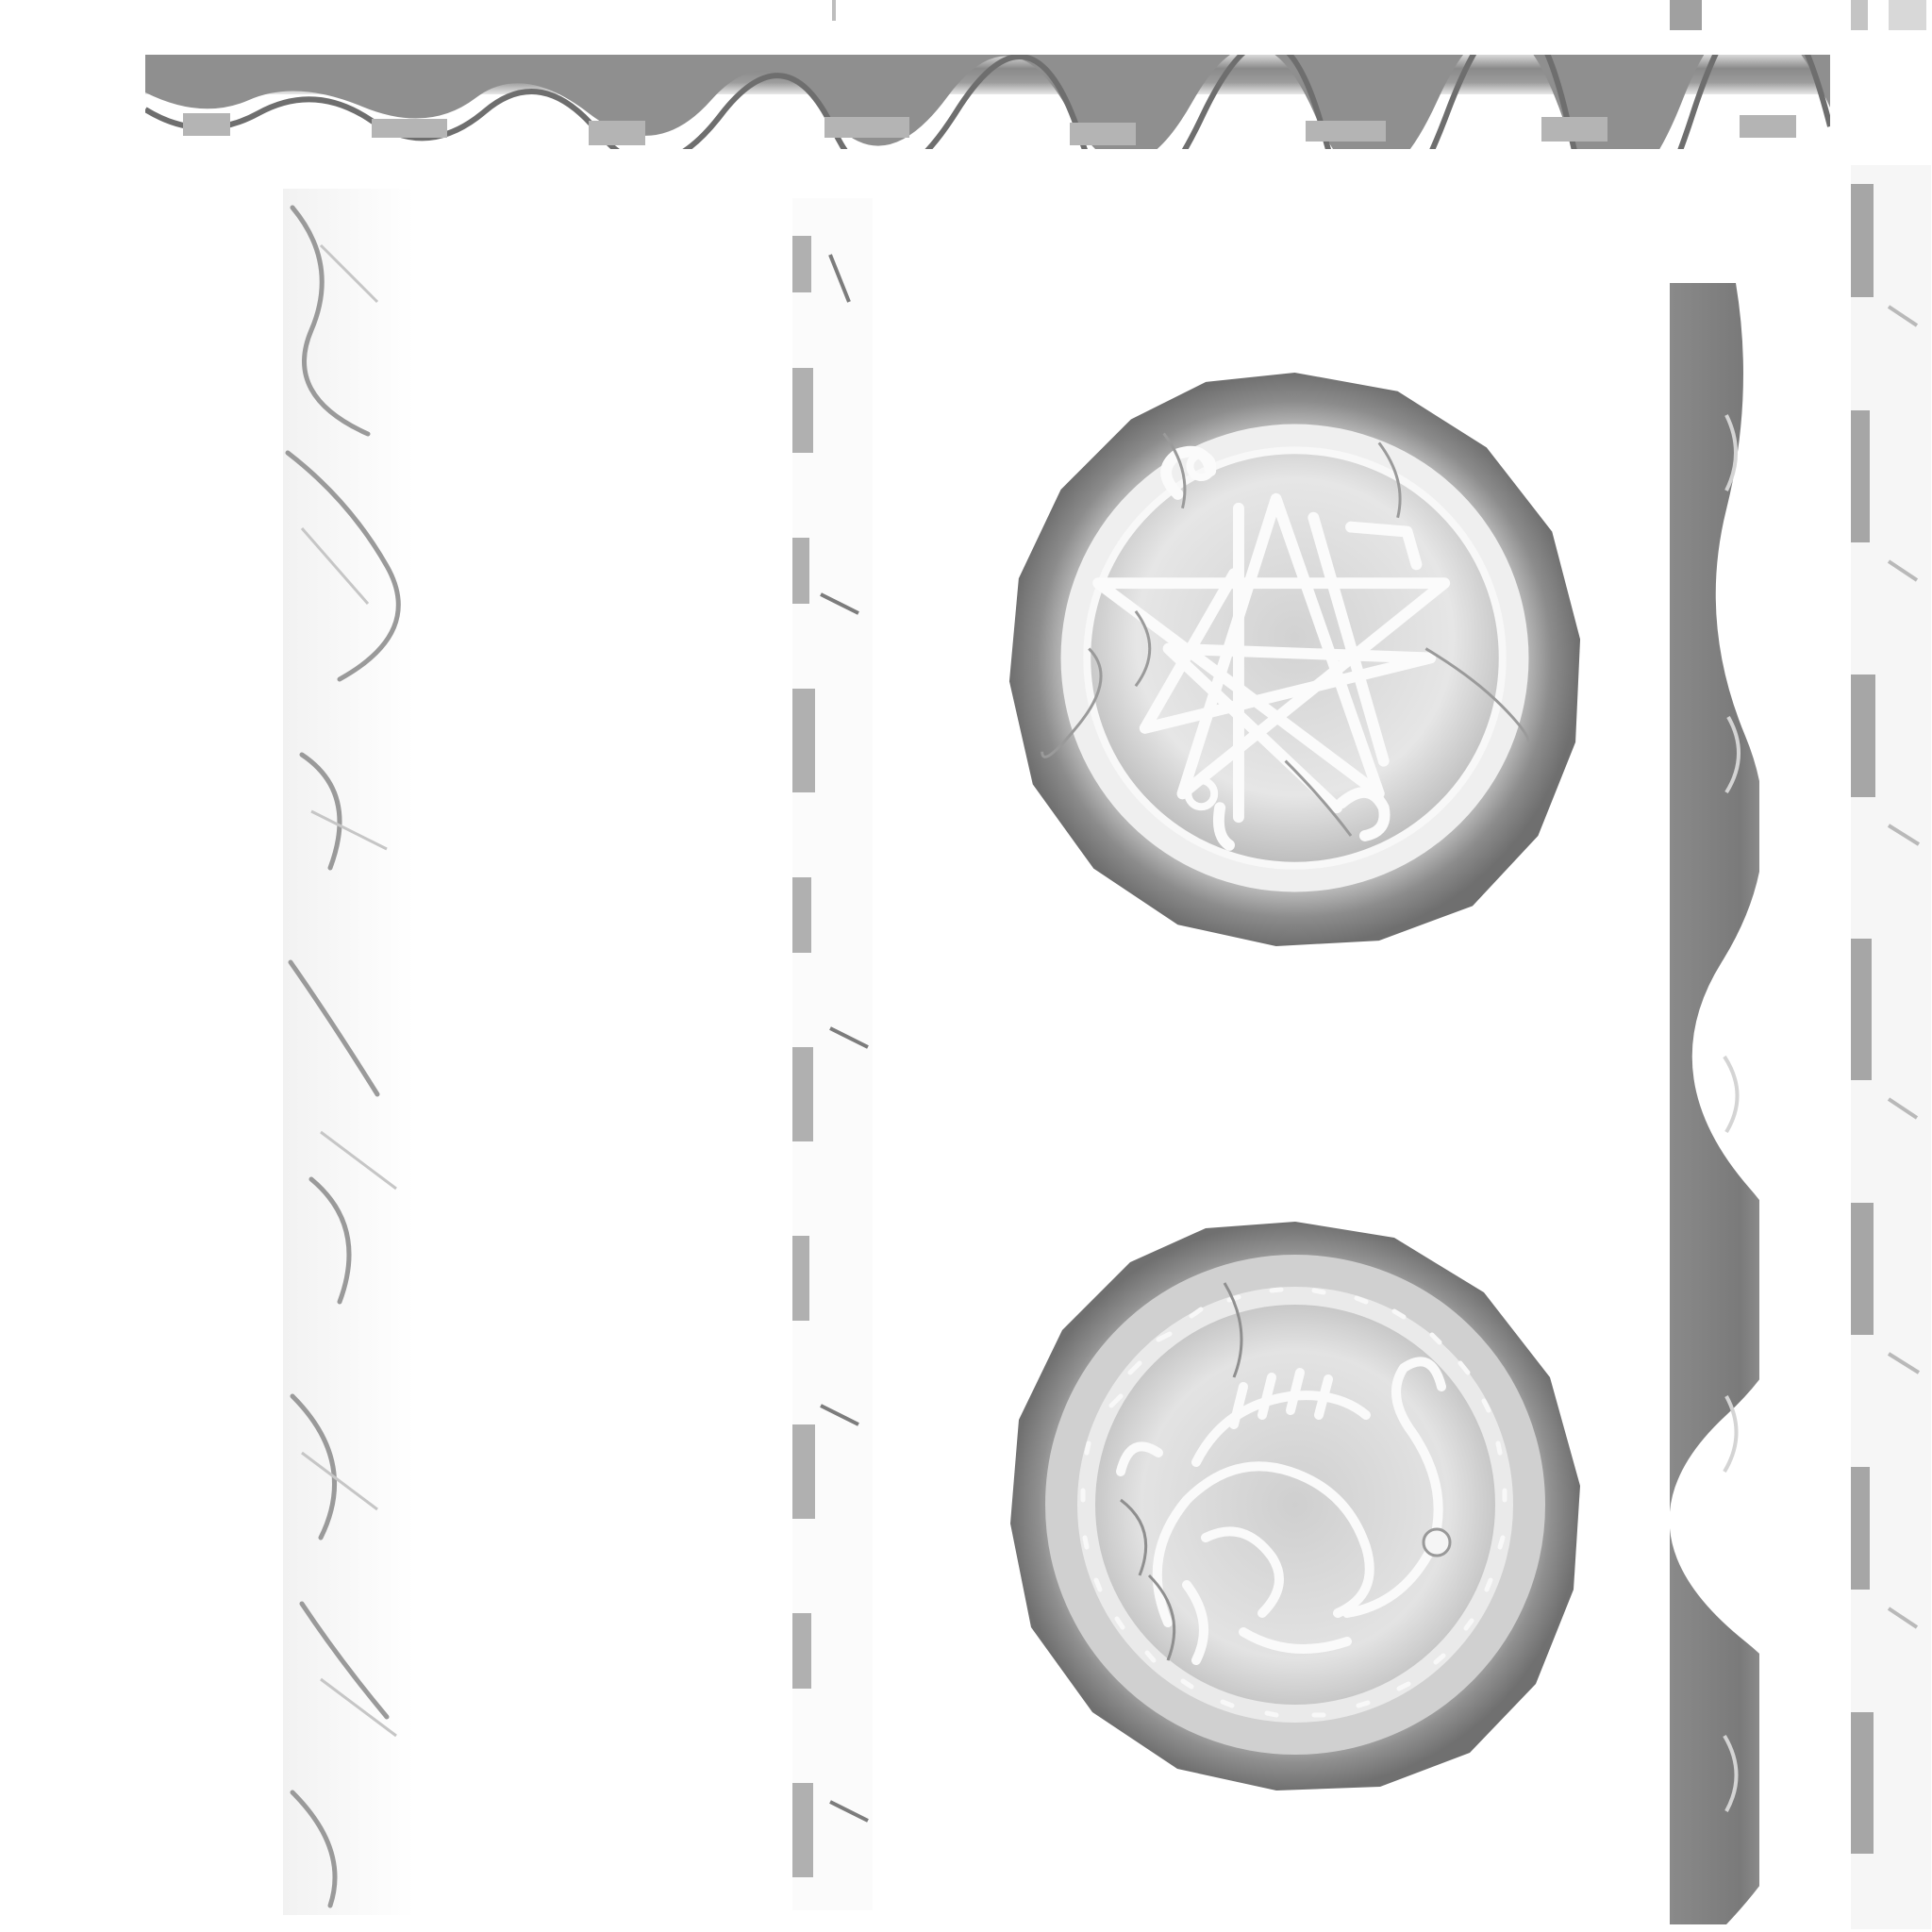 This screenshot has width=1932, height=1932. What do you see at coordinates (1295, 1505) in the screenshot?
I see `dragon-rune-coin-icon` at bounding box center [1295, 1505].